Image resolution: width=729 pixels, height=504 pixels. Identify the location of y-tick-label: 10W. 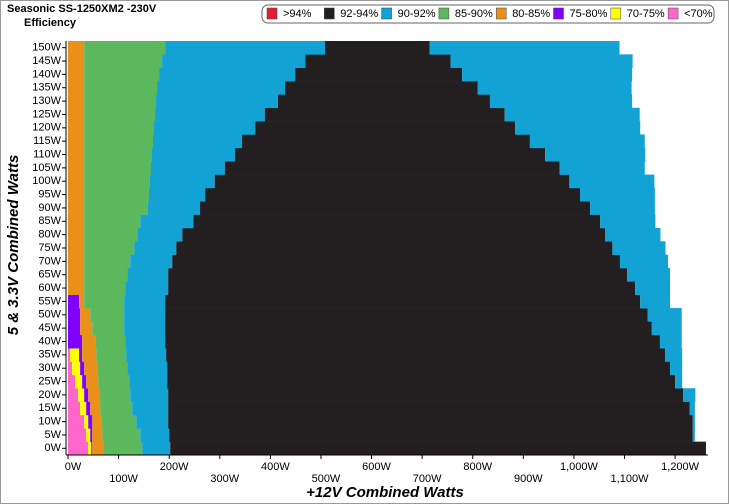
(49, 422).